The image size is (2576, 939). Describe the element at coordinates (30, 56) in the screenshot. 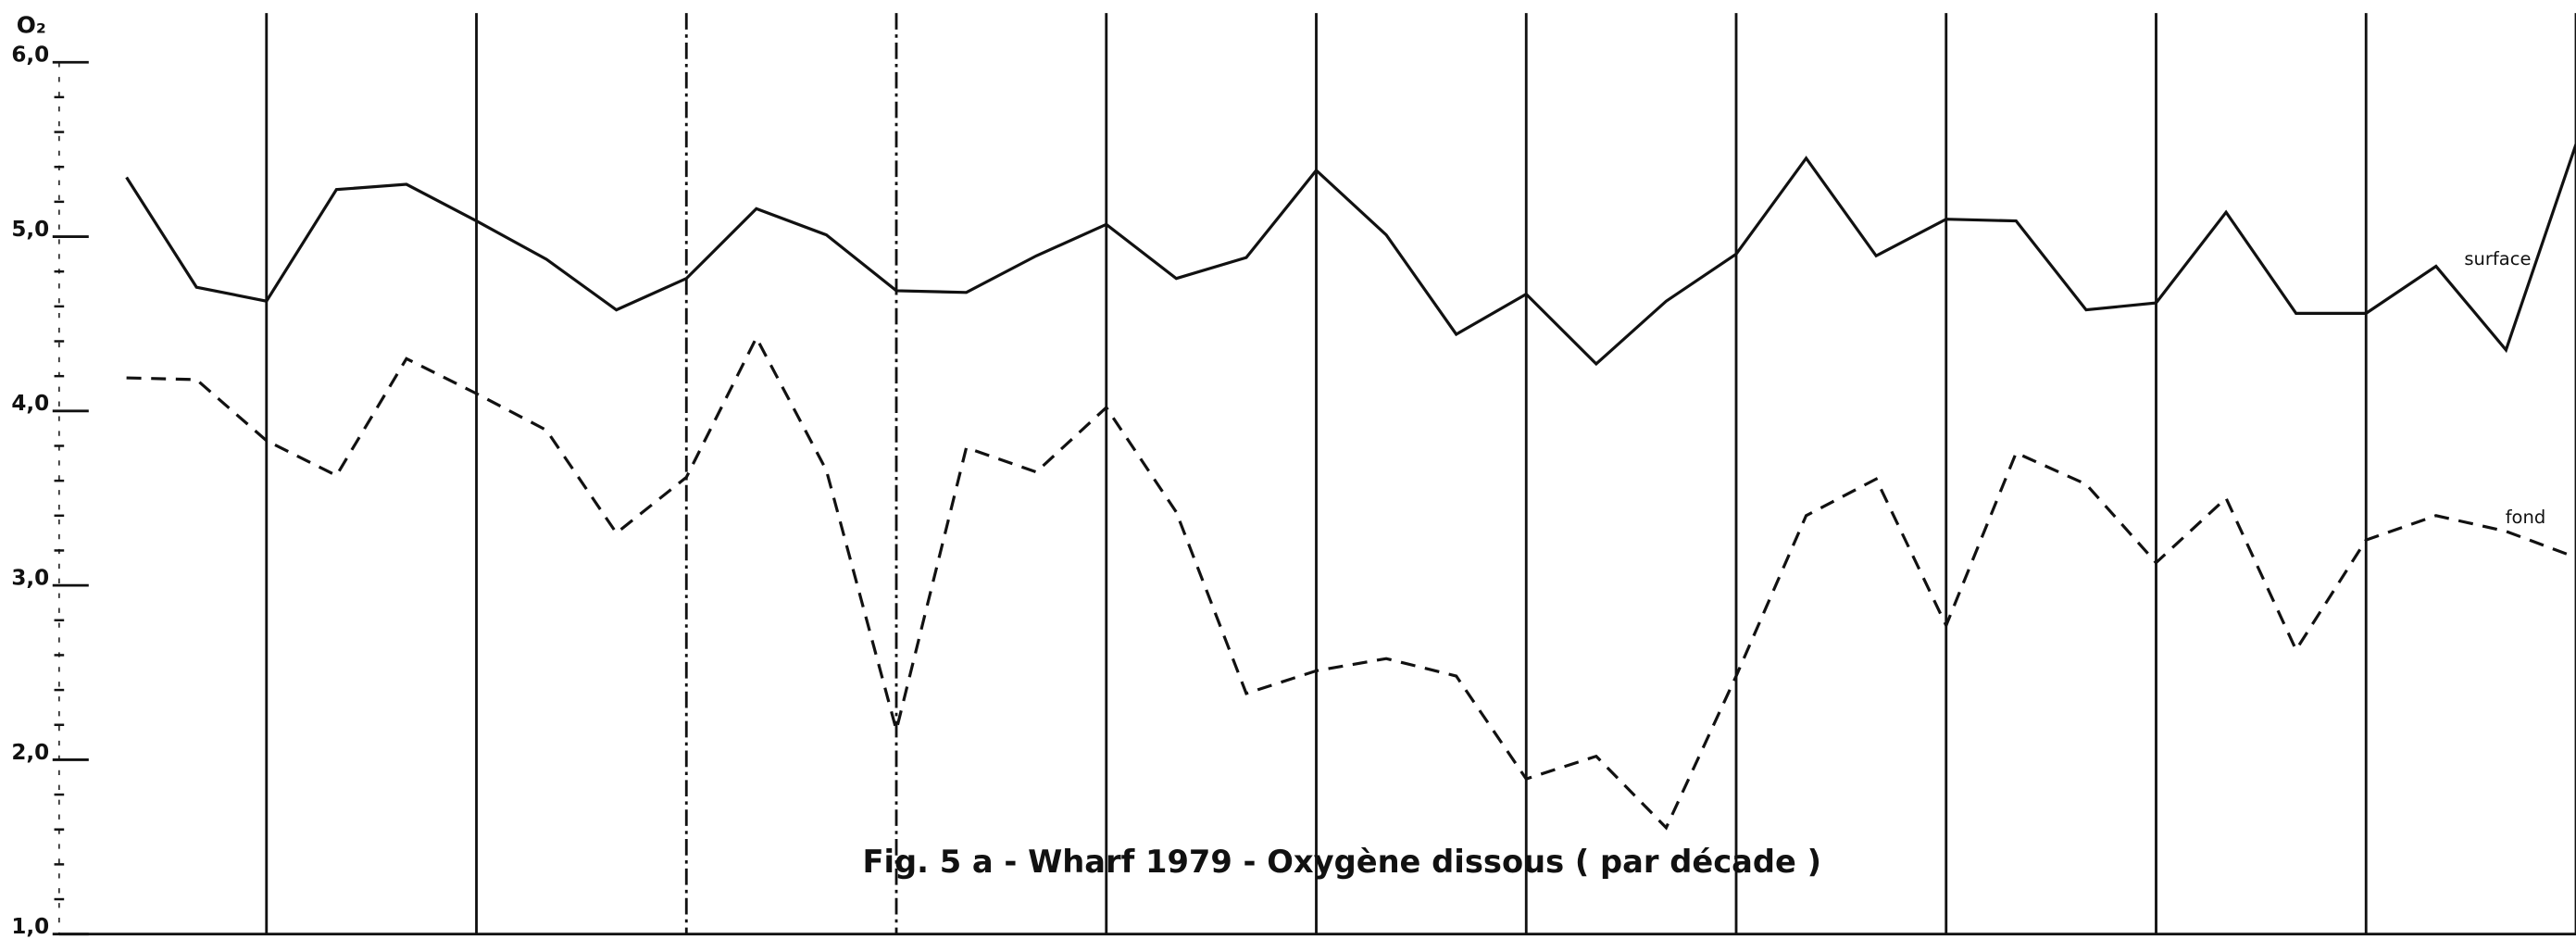

I see `y-tick-label: 6,0` at that location.